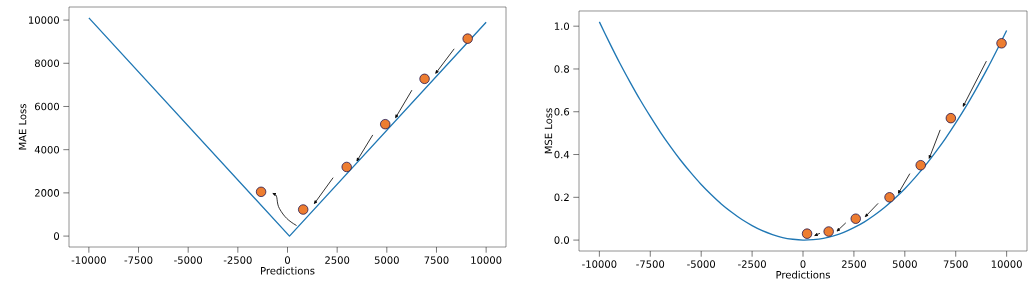 This screenshot has height=283, width=1036. What do you see at coordinates (561, 197) in the screenshot?
I see `y-tick-label: 0.2` at bounding box center [561, 197].